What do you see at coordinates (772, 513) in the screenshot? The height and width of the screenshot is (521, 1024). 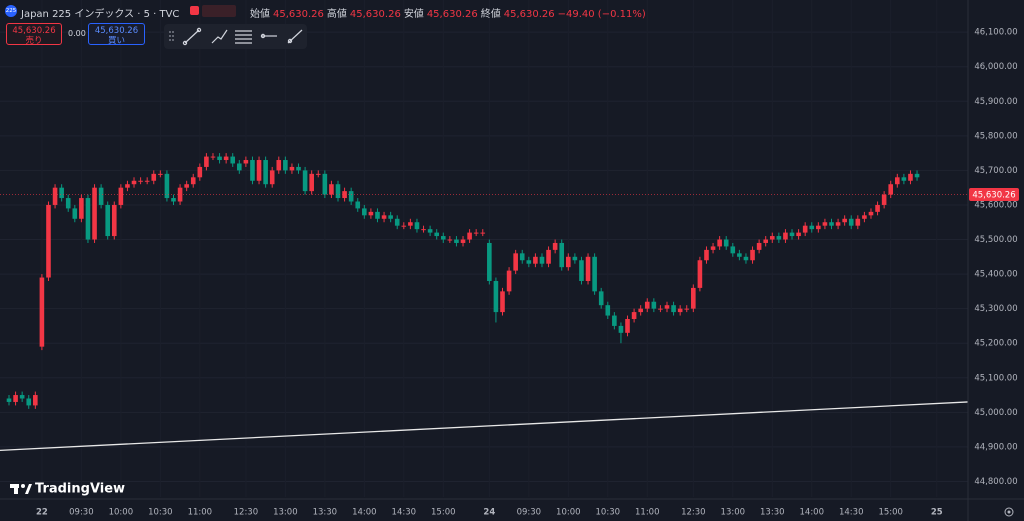 I see `x-tick-label: 13:30` at bounding box center [772, 513].